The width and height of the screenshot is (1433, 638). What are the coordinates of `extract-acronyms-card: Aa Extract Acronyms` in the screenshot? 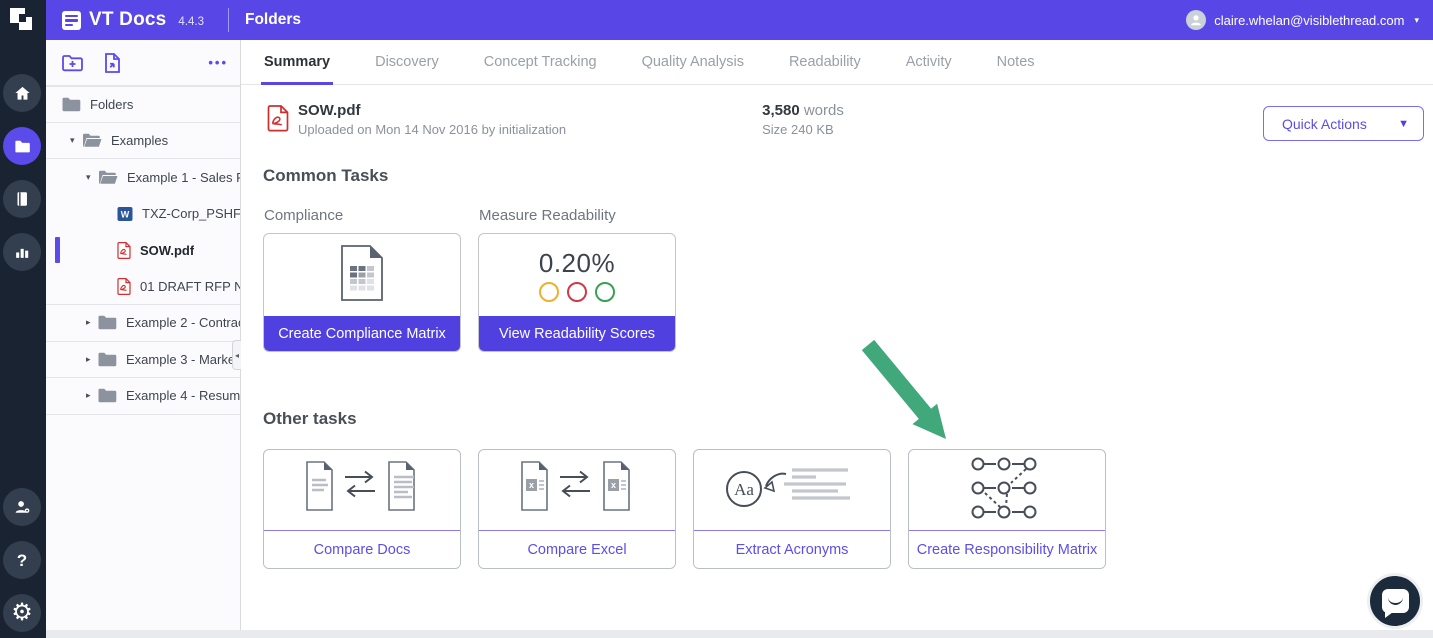 It's located at (792, 509).